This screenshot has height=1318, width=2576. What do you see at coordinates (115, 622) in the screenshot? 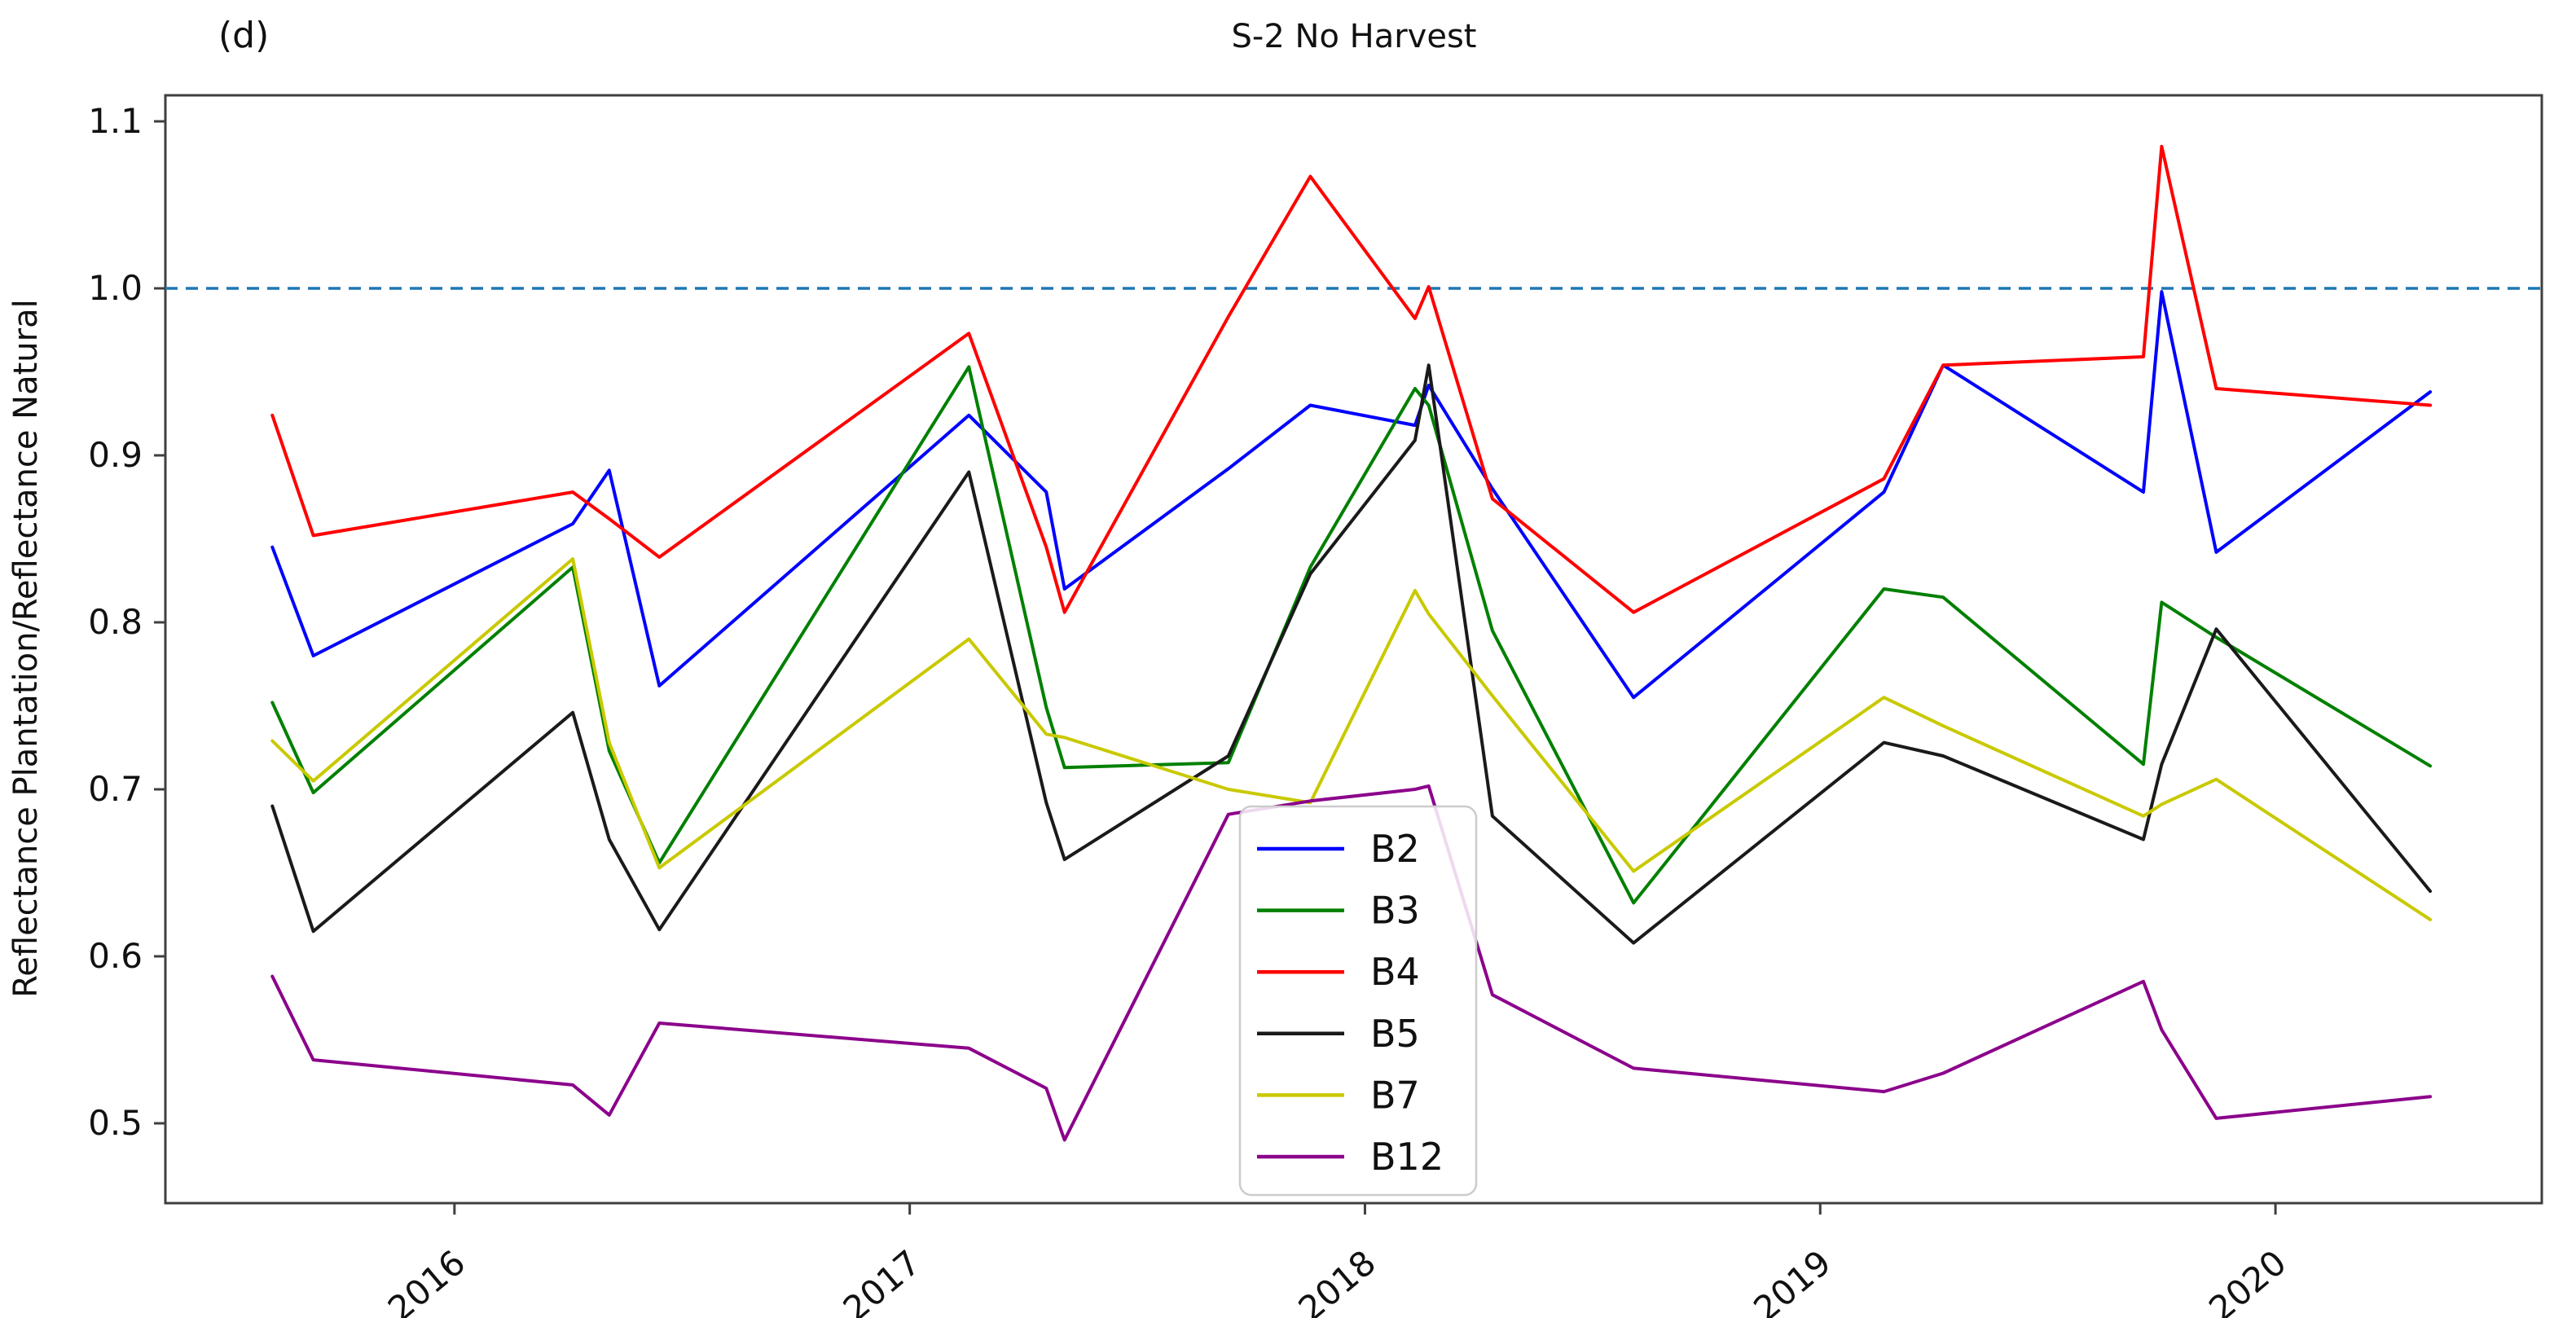
I see `y-tick-label: 0.8` at bounding box center [115, 622].